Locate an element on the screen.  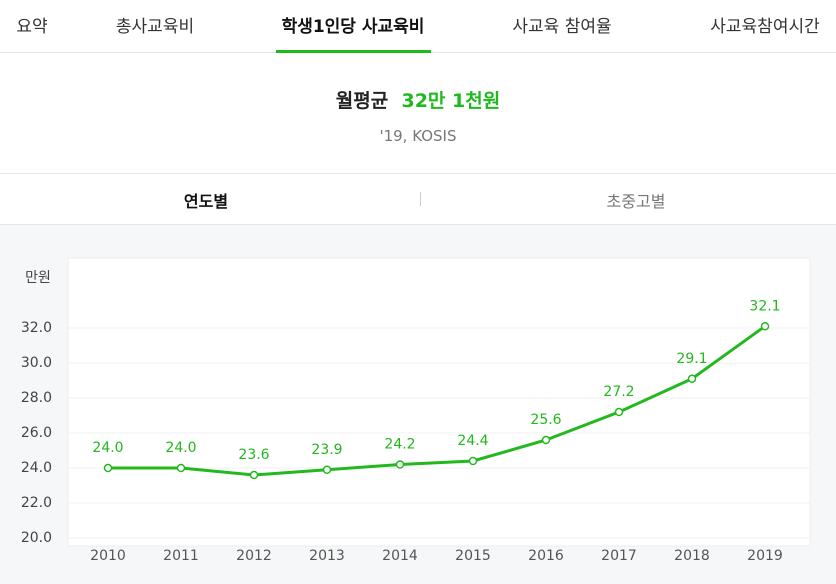
value-label: 23.6 is located at coordinates (253, 455).